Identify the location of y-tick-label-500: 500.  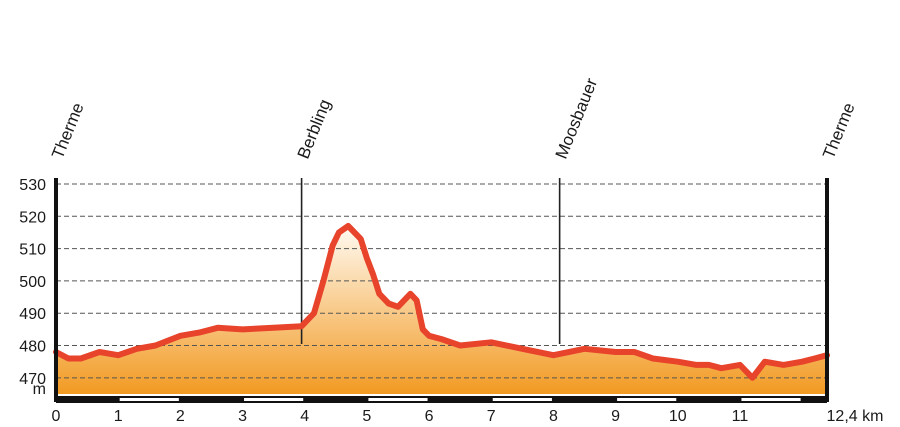
(32, 282).